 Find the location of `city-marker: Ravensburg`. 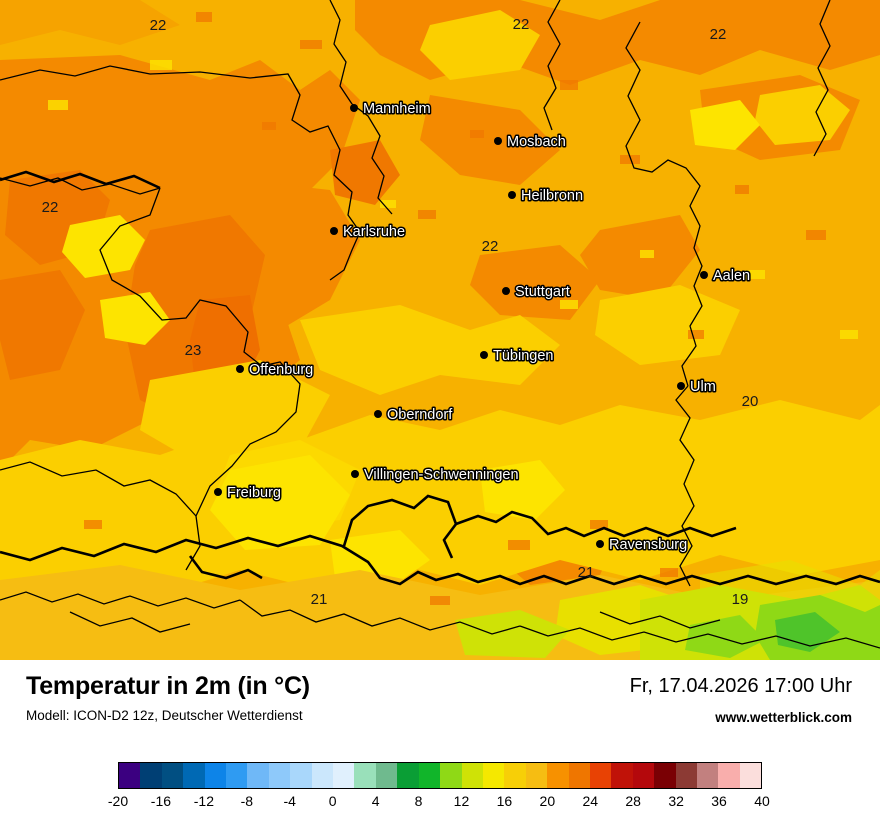

city-marker: Ravensburg is located at coordinates (642, 544).